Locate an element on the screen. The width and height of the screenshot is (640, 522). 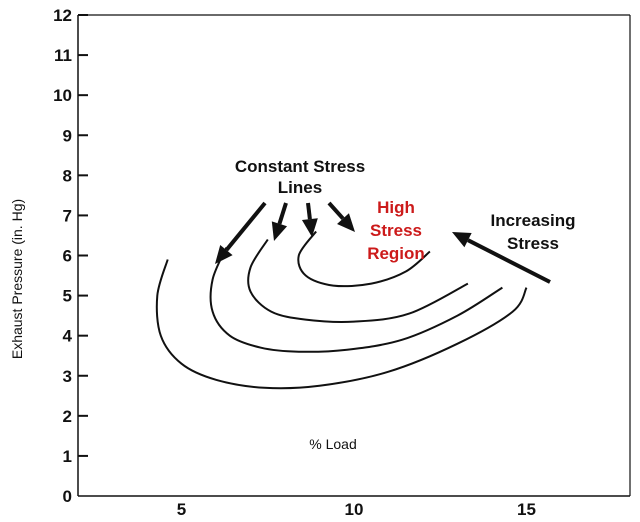
y-tick-label: 3 is located at coordinates (67, 376).